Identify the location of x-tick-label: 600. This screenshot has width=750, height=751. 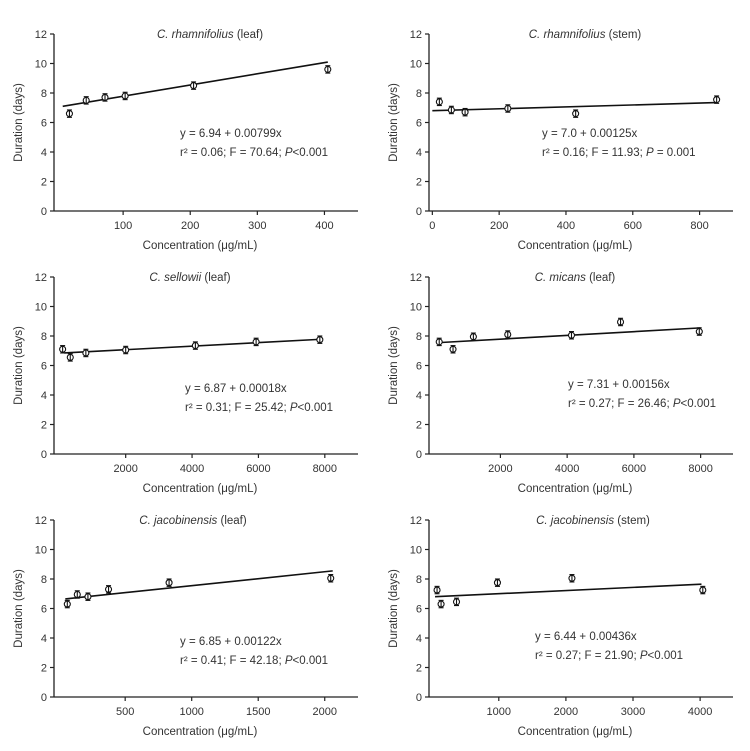
(633, 226).